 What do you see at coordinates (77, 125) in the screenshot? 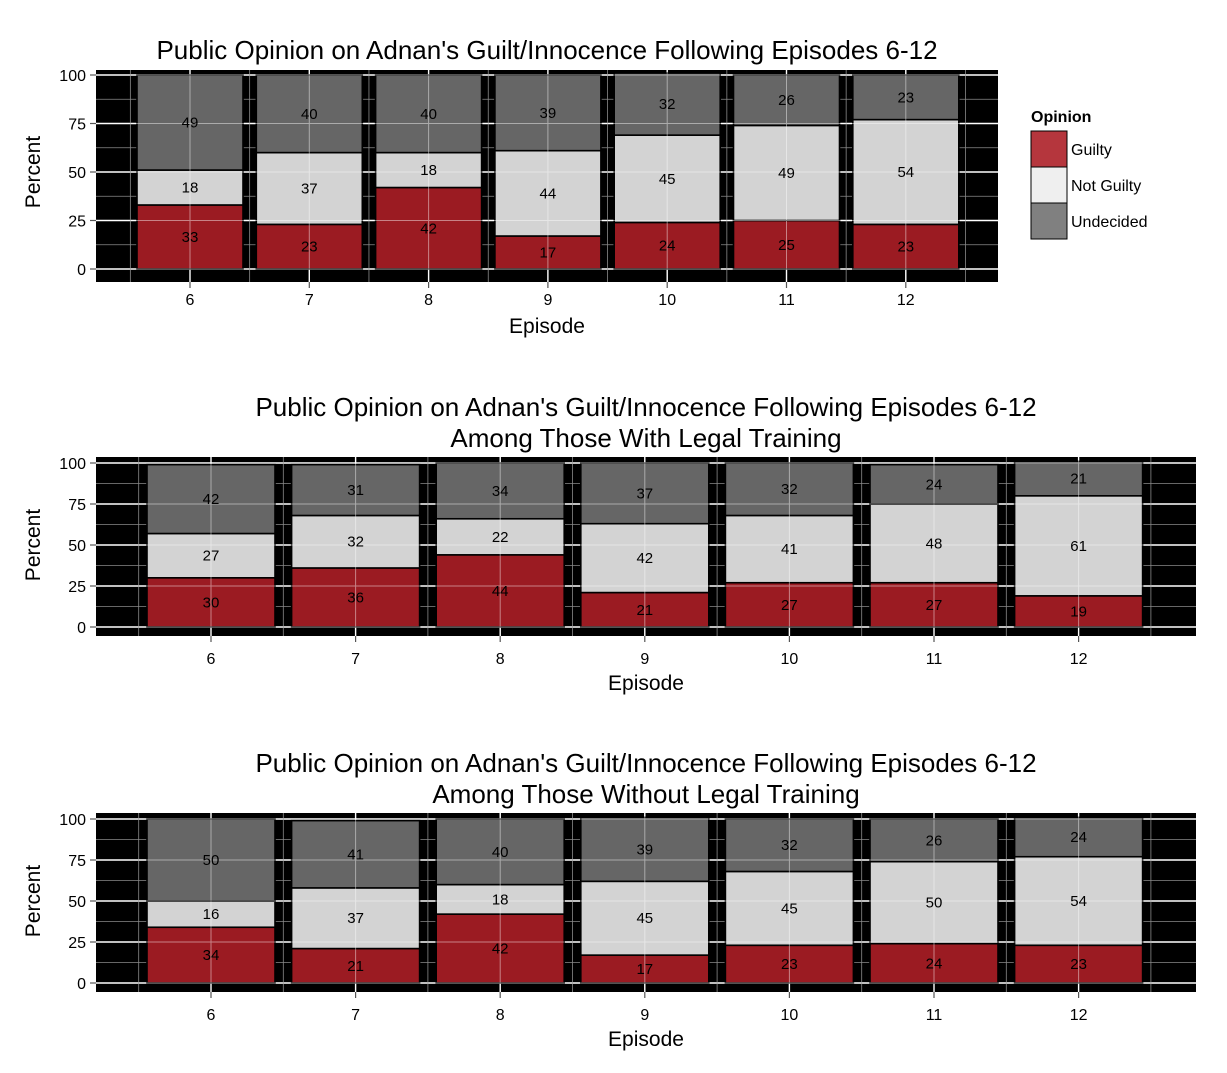
I see `y-tick-label: 75` at bounding box center [77, 125].